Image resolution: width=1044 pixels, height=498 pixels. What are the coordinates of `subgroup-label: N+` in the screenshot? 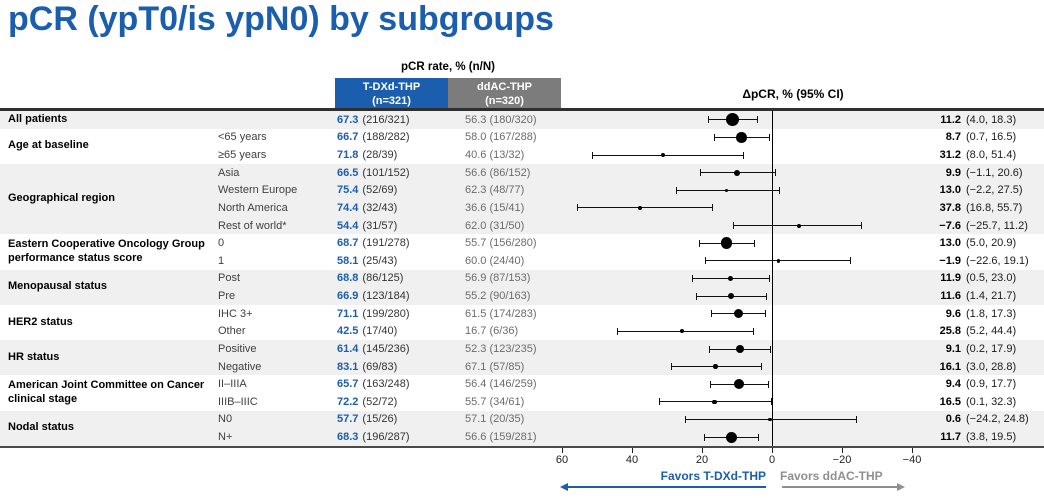 It's located at (225, 437).